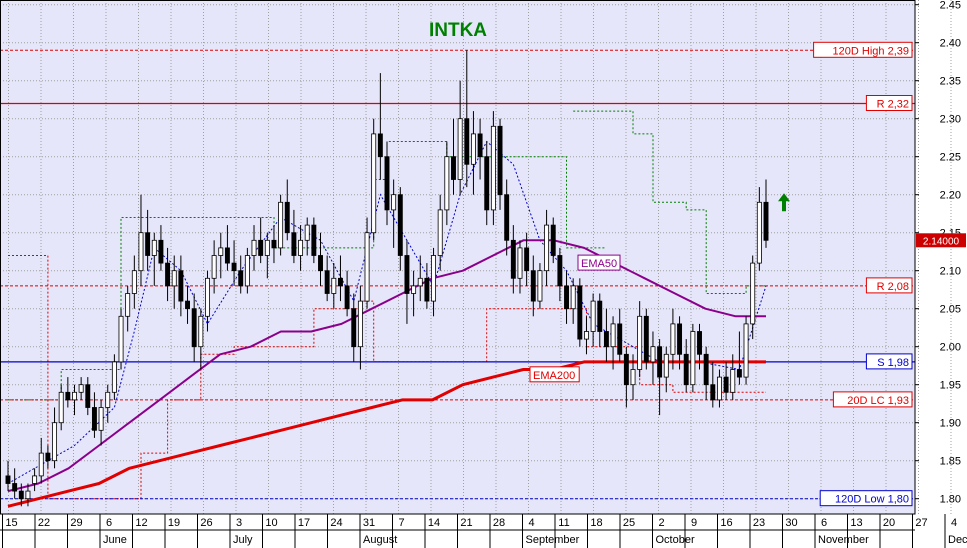 Image resolution: width=967 pixels, height=548 pixels. Describe the element at coordinates (954, 523) in the screenshot. I see `x-tick-label: 4` at that location.